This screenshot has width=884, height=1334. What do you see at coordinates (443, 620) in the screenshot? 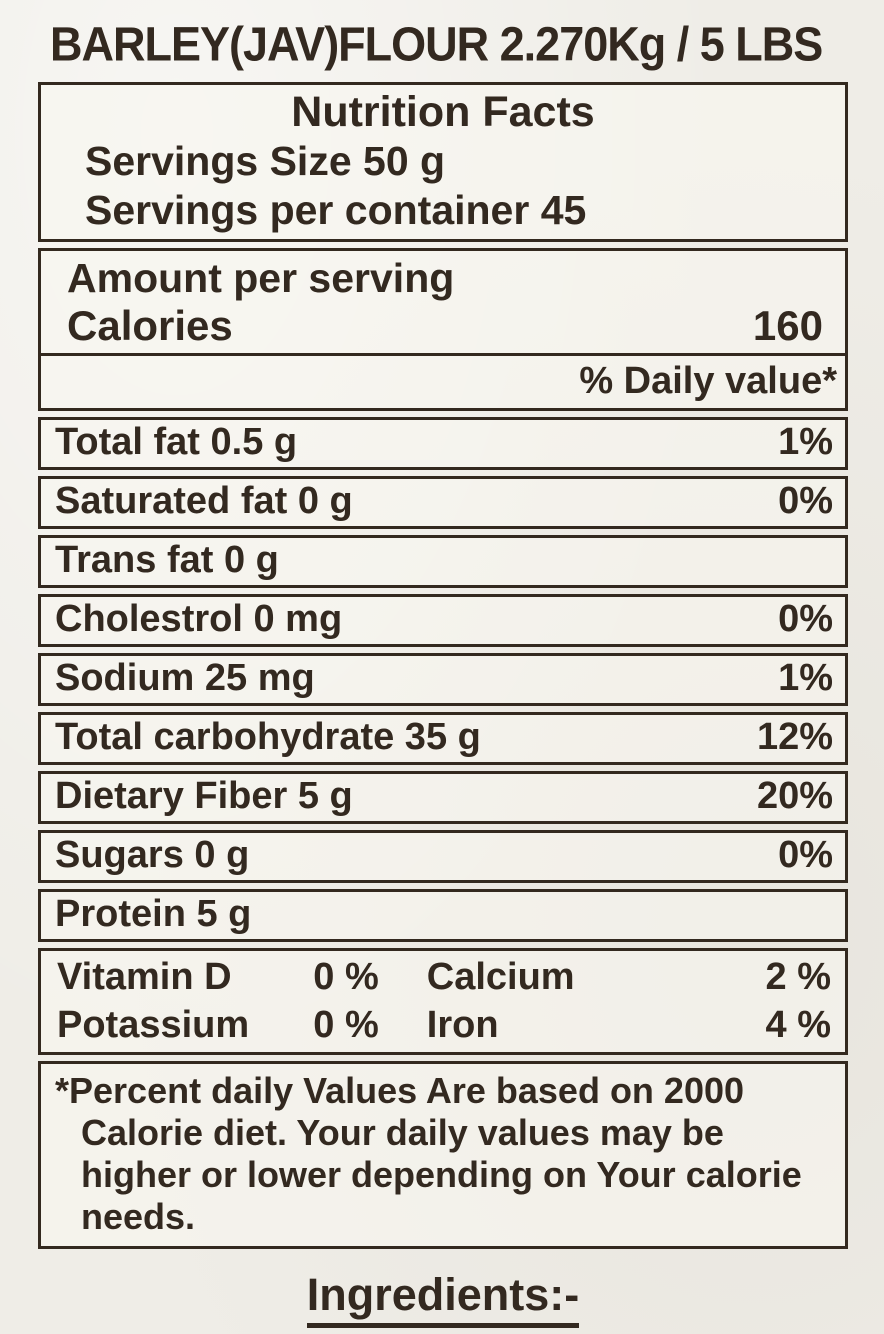
I see `nutrient-row-cholesterol: Cholestrol 0 mg 0%` at bounding box center [443, 620].